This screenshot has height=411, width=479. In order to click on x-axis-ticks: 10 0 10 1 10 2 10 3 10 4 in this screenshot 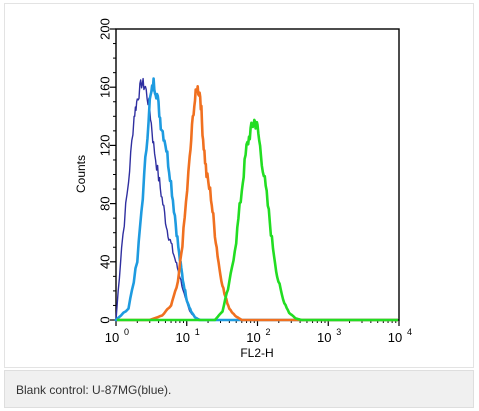, I will do `click(258, 332)`.